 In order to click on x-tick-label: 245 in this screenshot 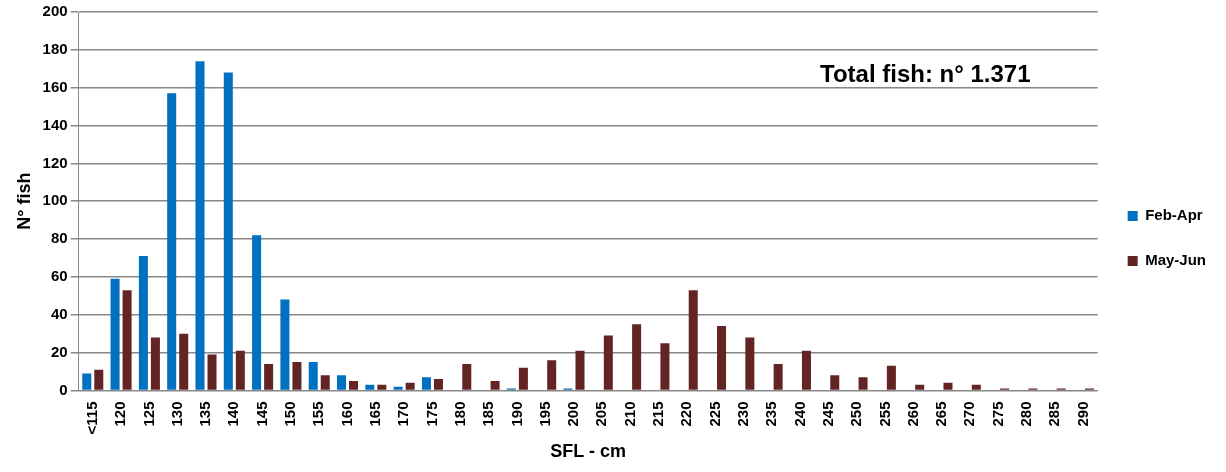, I will do `click(827, 414)`.